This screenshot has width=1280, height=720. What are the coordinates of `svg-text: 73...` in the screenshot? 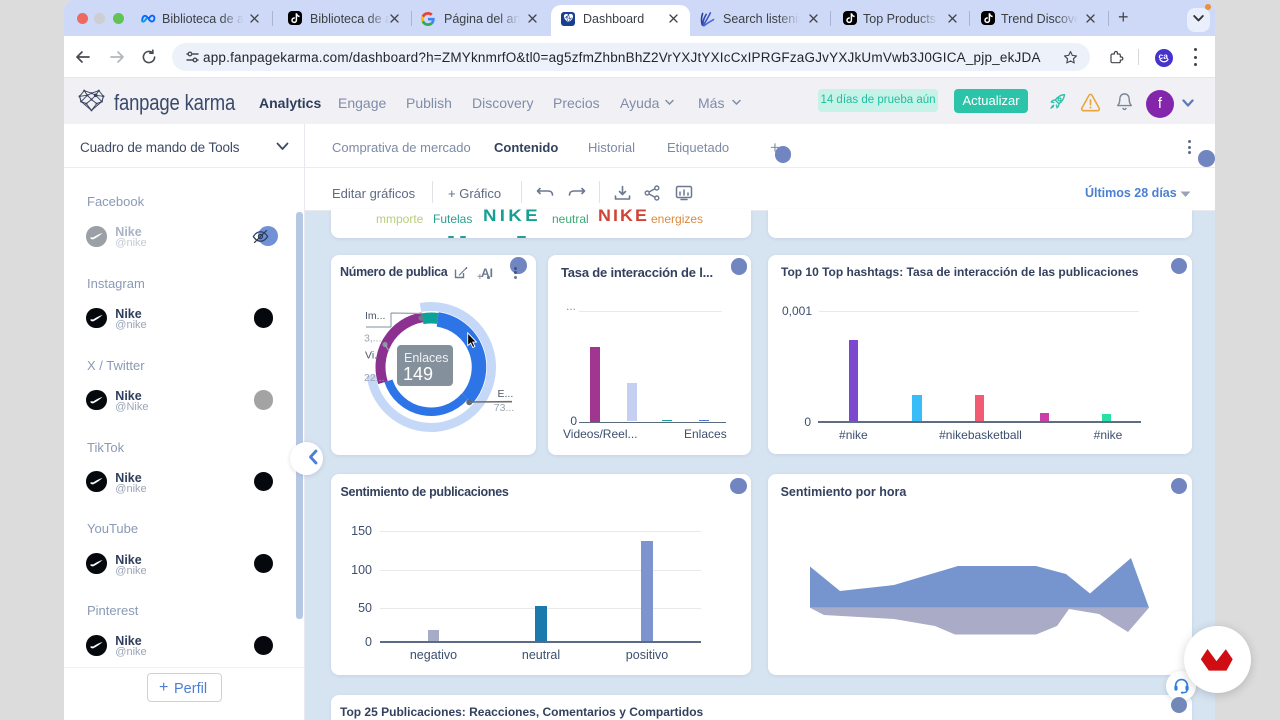 It's located at (504, 408).